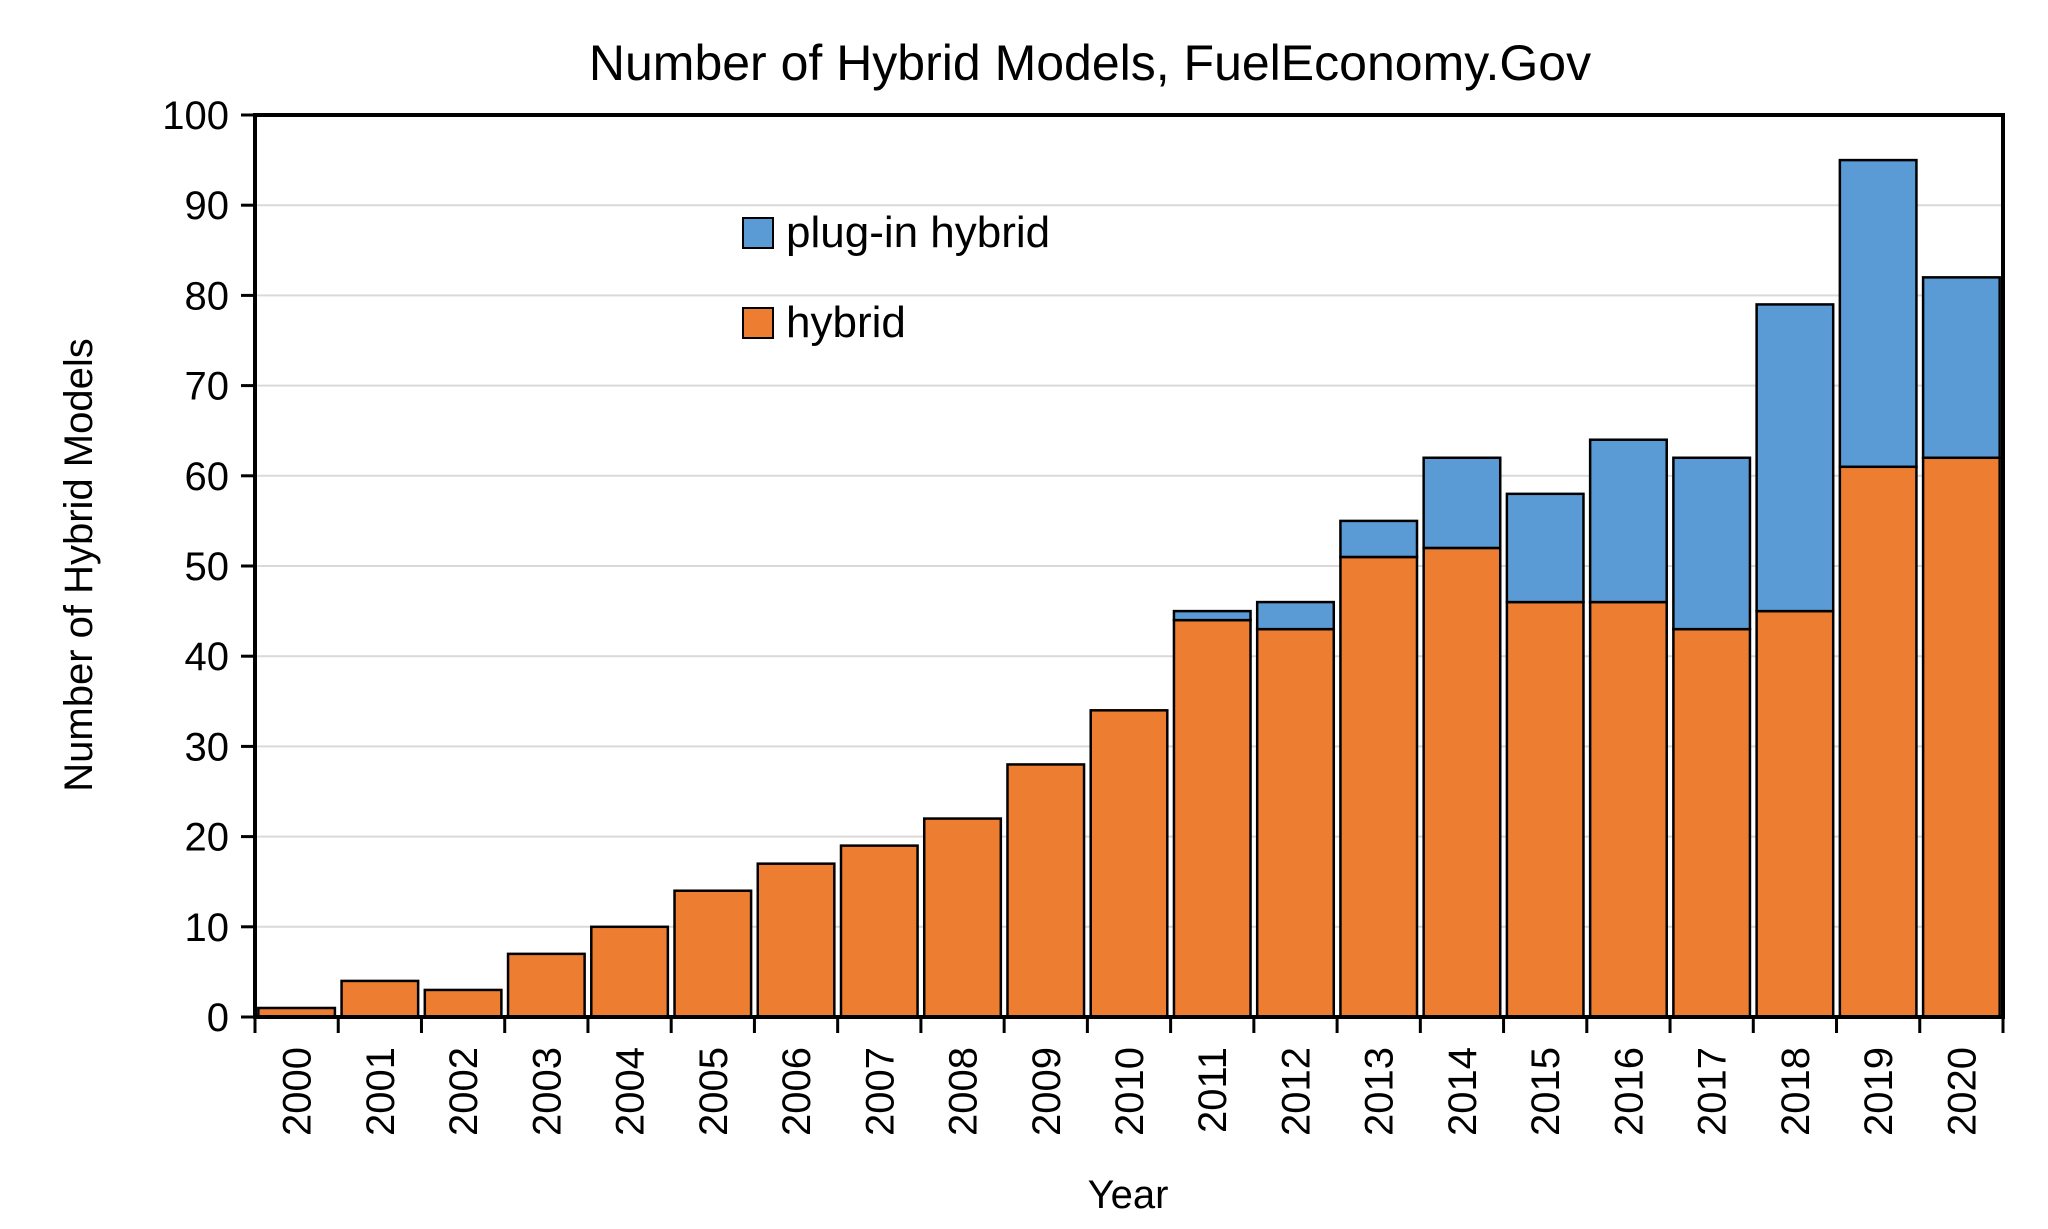 Image resolution: width=2048 pixels, height=1229 pixels. I want to click on x-tick-label-2005: 2005, so click(714, 1091).